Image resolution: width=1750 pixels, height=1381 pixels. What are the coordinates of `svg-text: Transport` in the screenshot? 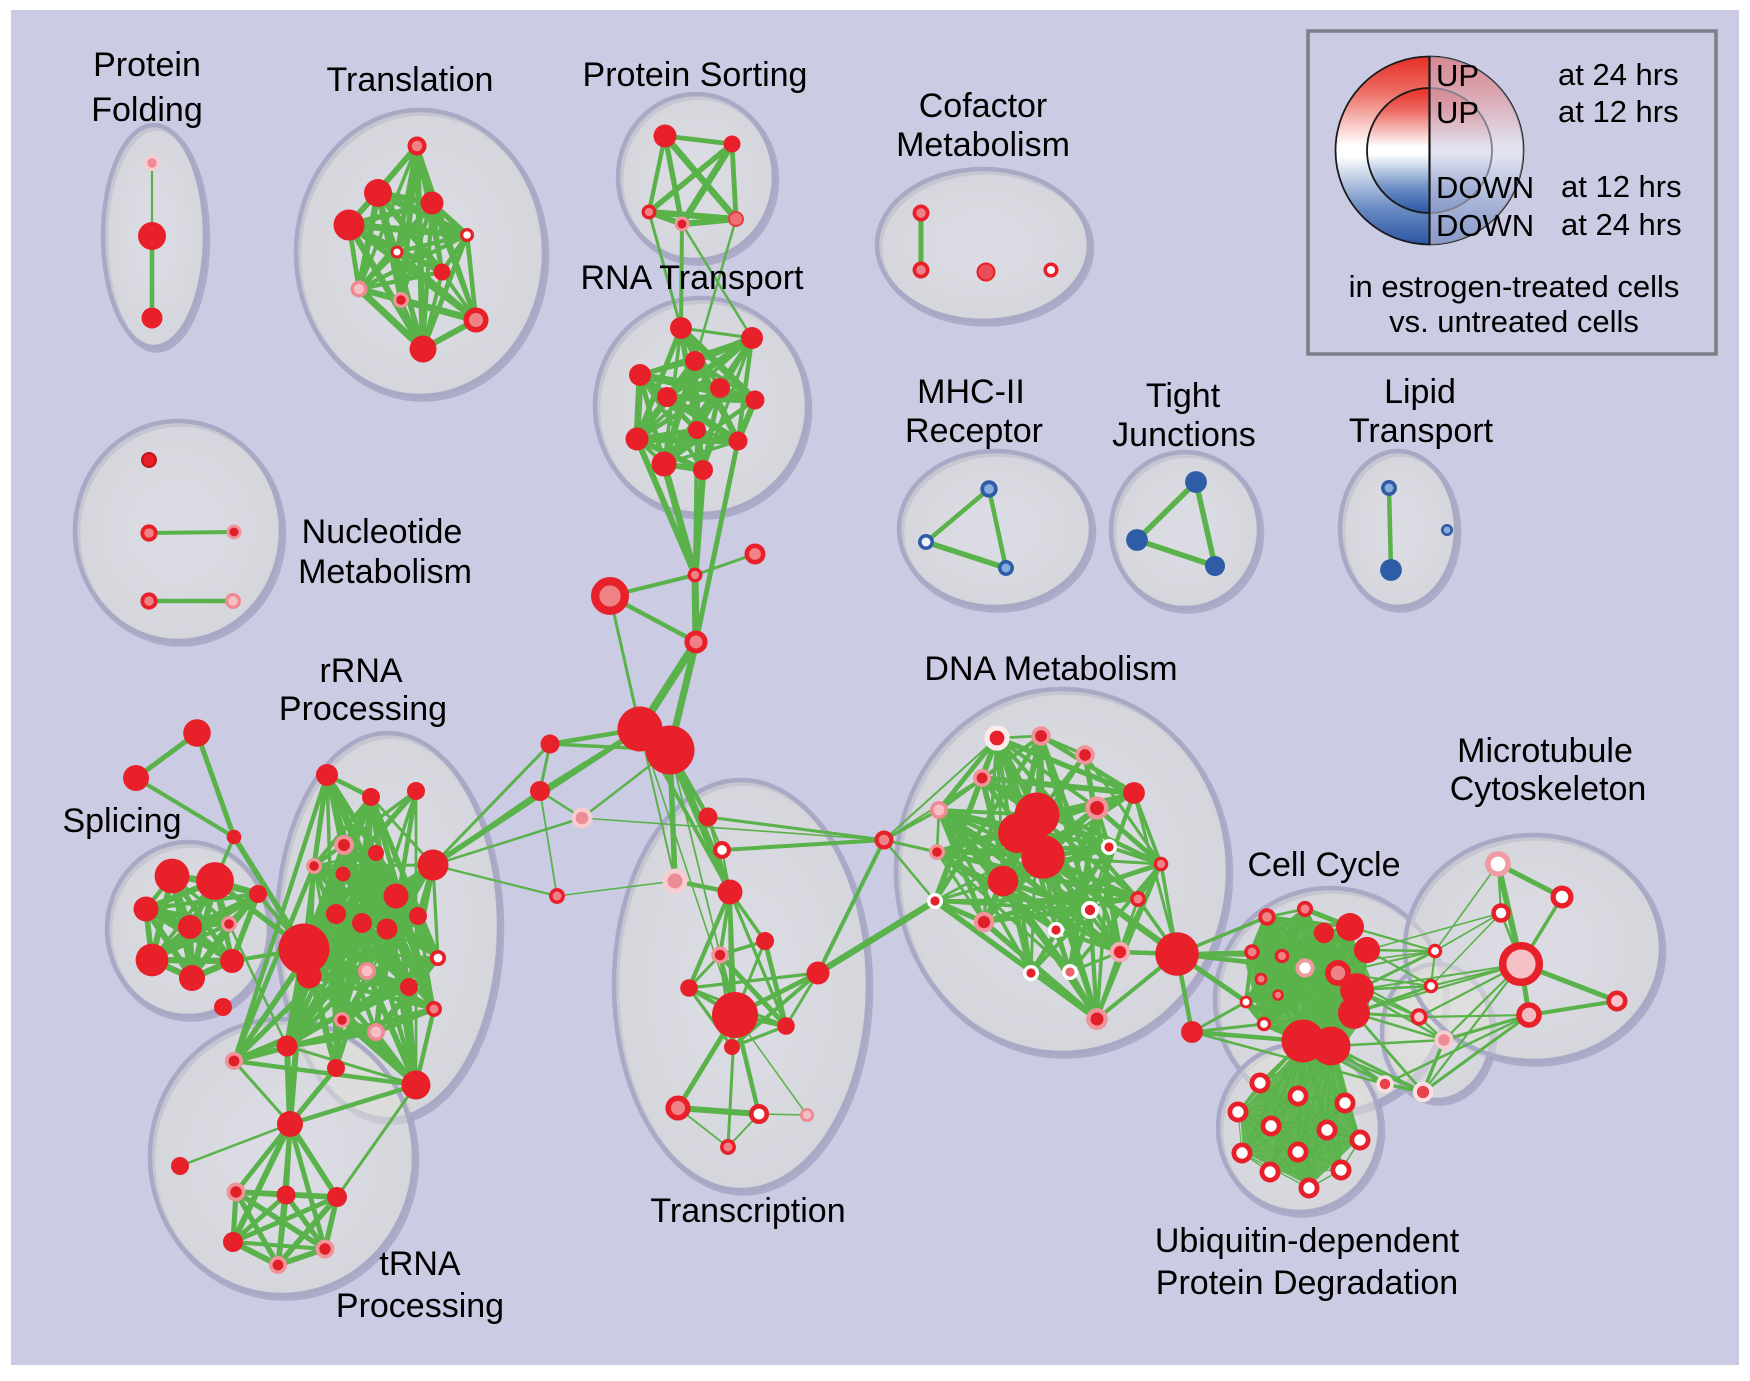 It's located at (1421, 431).